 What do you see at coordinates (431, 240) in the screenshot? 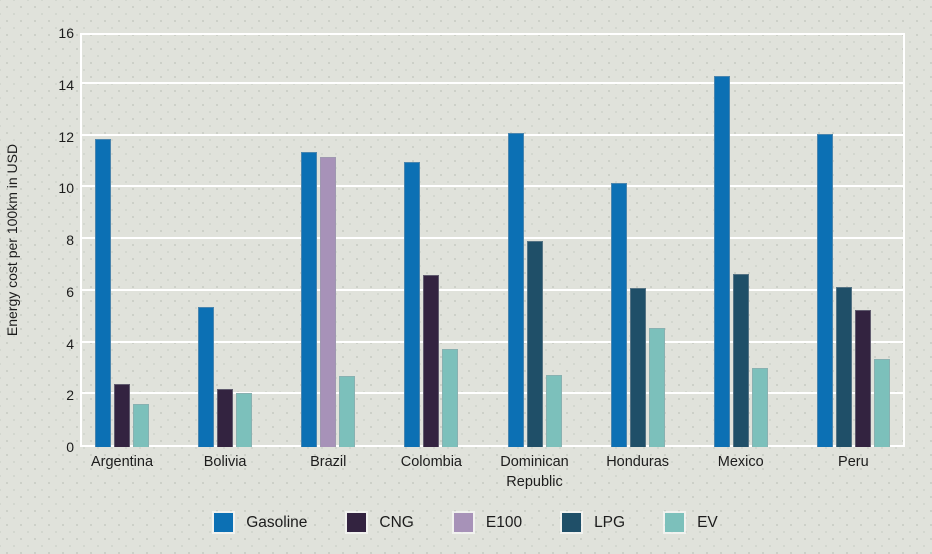
I see `bar-group-colombia` at bounding box center [431, 240].